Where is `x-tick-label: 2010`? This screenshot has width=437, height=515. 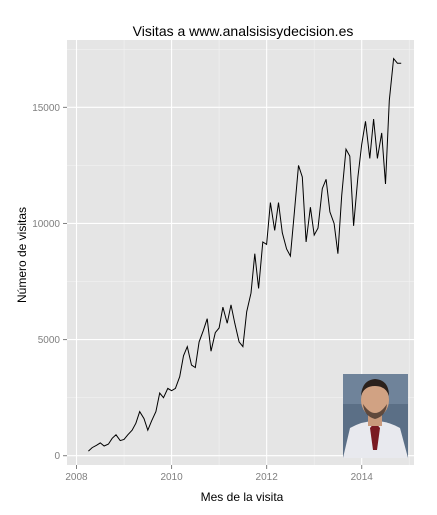 x-tick-label: 2010 is located at coordinates (171, 477).